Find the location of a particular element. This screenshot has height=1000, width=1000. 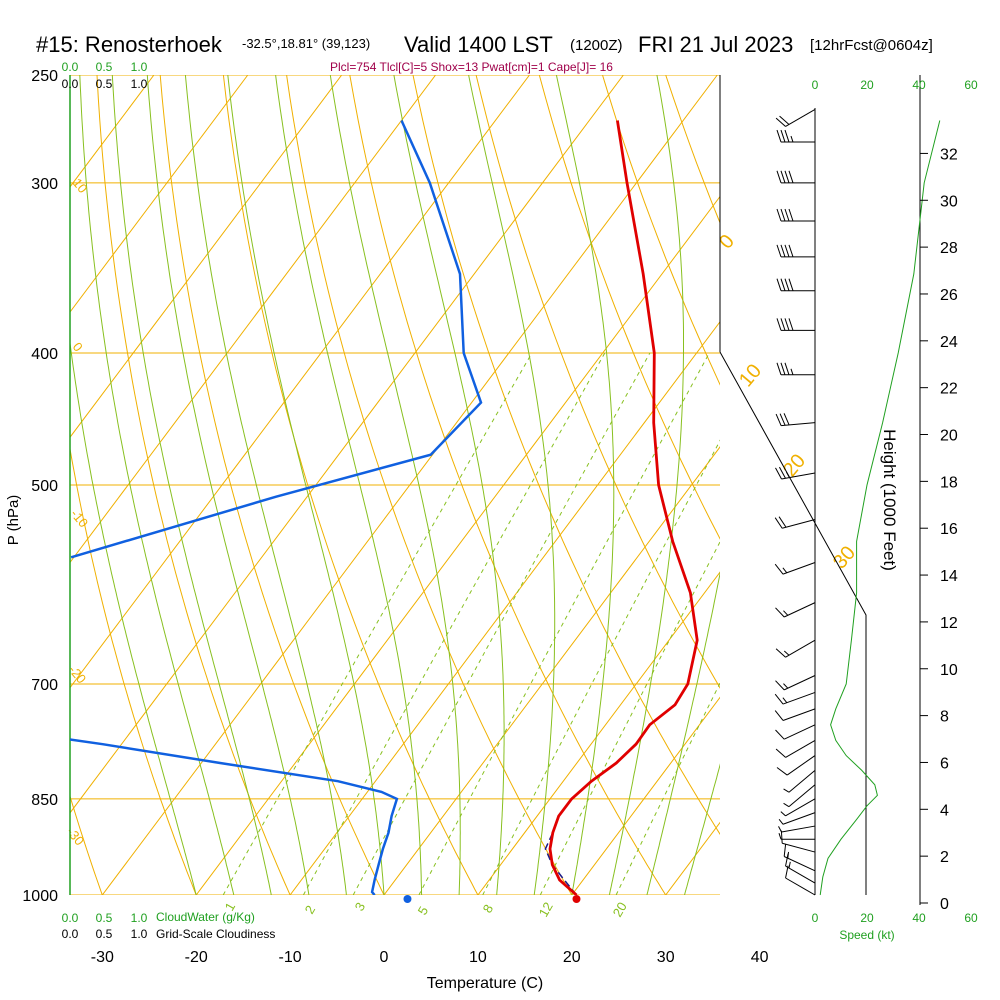

cloudiness-tick-top: 1.0 is located at coordinates (139, 84).